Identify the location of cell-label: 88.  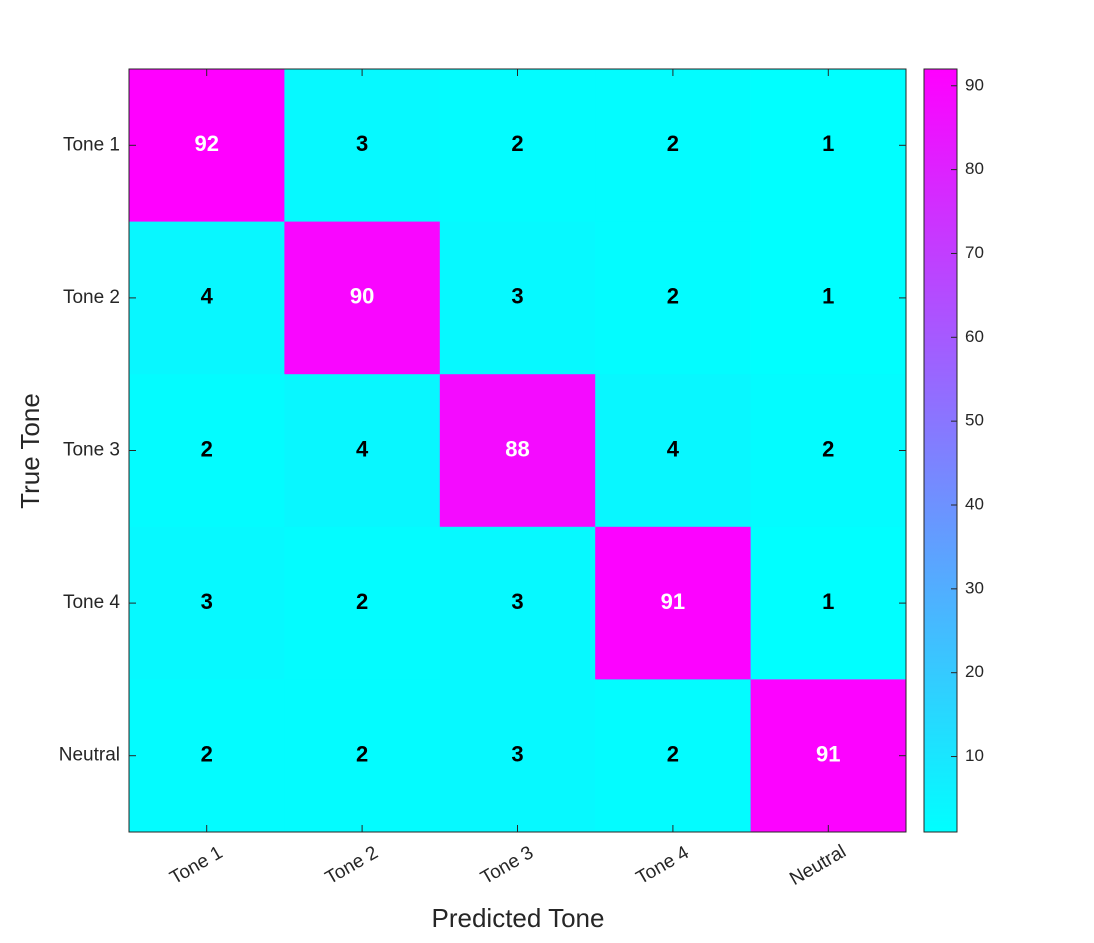
(517, 448).